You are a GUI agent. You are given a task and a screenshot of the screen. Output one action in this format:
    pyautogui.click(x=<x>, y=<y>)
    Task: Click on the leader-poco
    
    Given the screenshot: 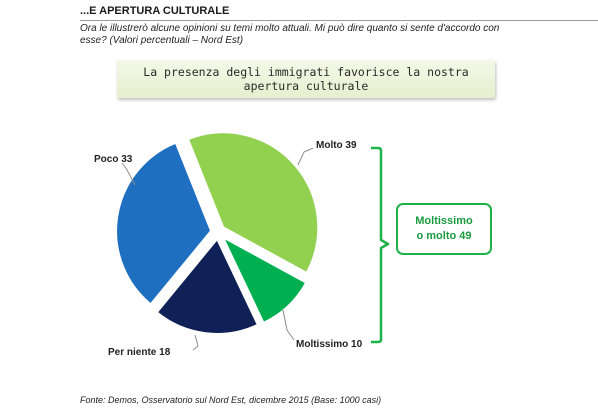 What is the action you would take?
    pyautogui.click(x=128, y=174)
    